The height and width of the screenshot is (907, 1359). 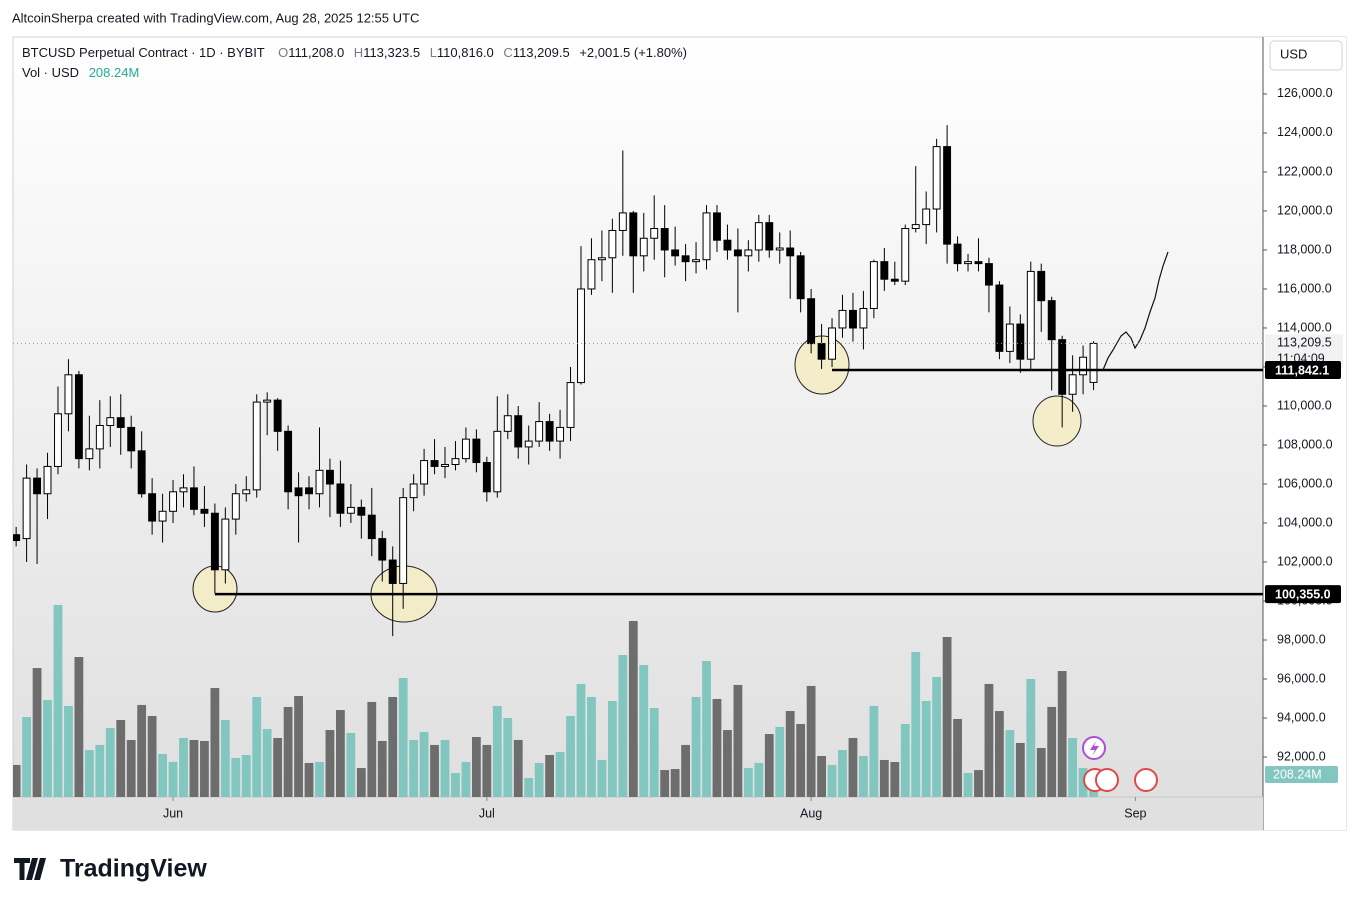 I want to click on x-tick-label: Jun, so click(x=173, y=813).